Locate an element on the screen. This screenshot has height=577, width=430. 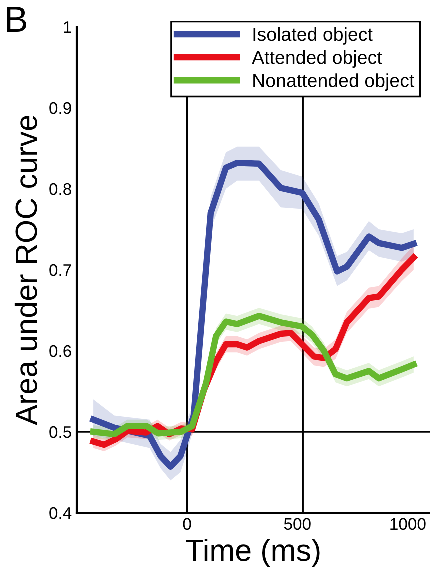
y-tick-label: 1 is located at coordinates (68, 28).